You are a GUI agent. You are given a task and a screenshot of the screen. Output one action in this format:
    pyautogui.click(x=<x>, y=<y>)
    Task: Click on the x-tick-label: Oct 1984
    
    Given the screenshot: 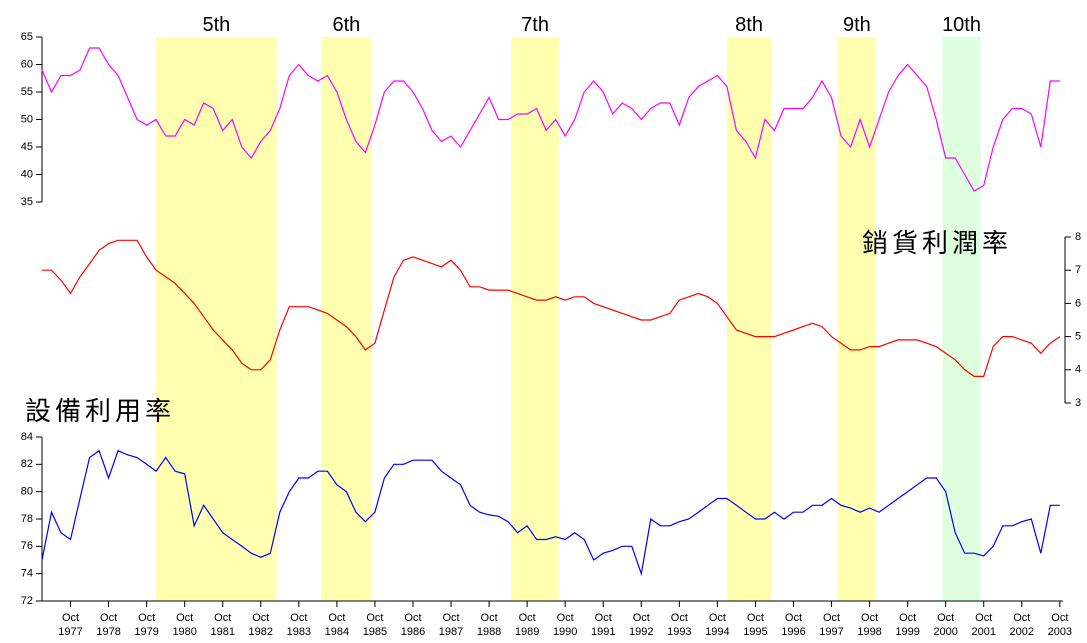 What is the action you would take?
    pyautogui.click(x=337, y=625)
    